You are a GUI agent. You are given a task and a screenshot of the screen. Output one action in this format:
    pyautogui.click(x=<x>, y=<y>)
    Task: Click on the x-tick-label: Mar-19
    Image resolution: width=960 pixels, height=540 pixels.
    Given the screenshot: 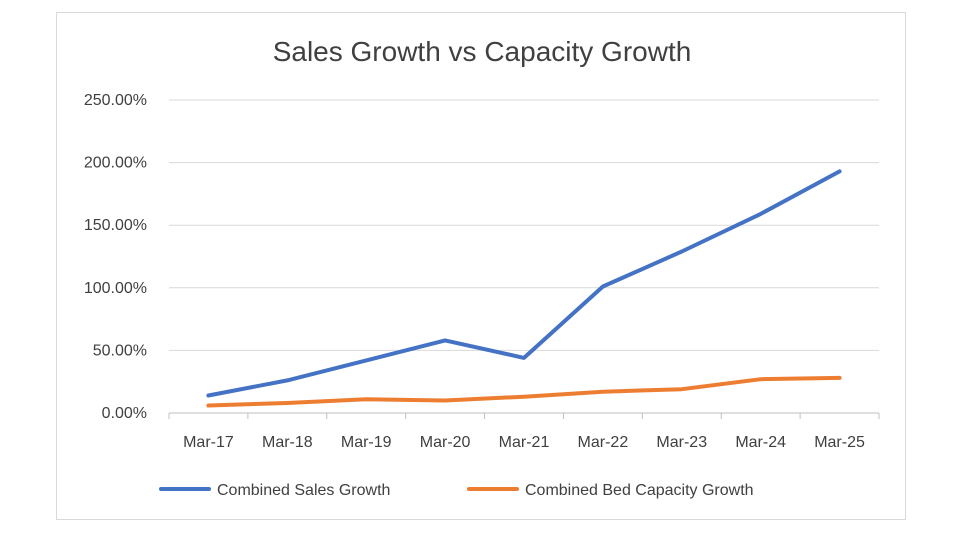 What is the action you would take?
    pyautogui.click(x=366, y=442)
    